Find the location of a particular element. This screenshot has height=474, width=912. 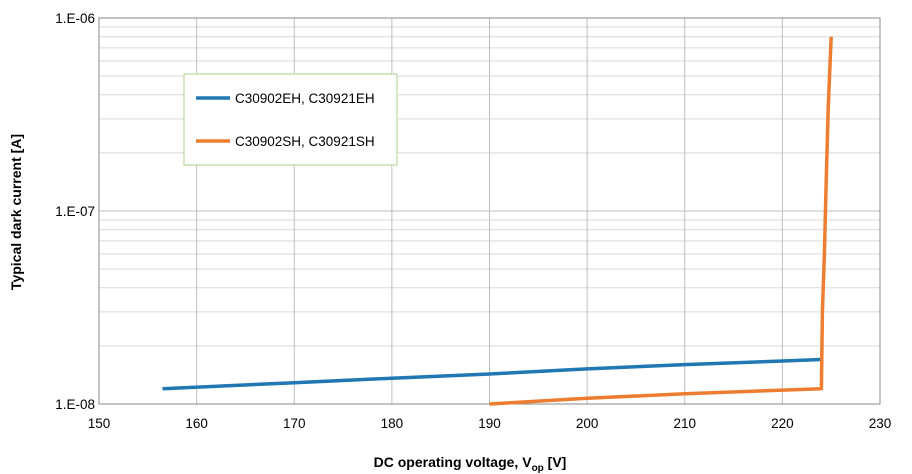

legend-label-c30902sh: C30902SH, C30921SH is located at coordinates (305, 141).